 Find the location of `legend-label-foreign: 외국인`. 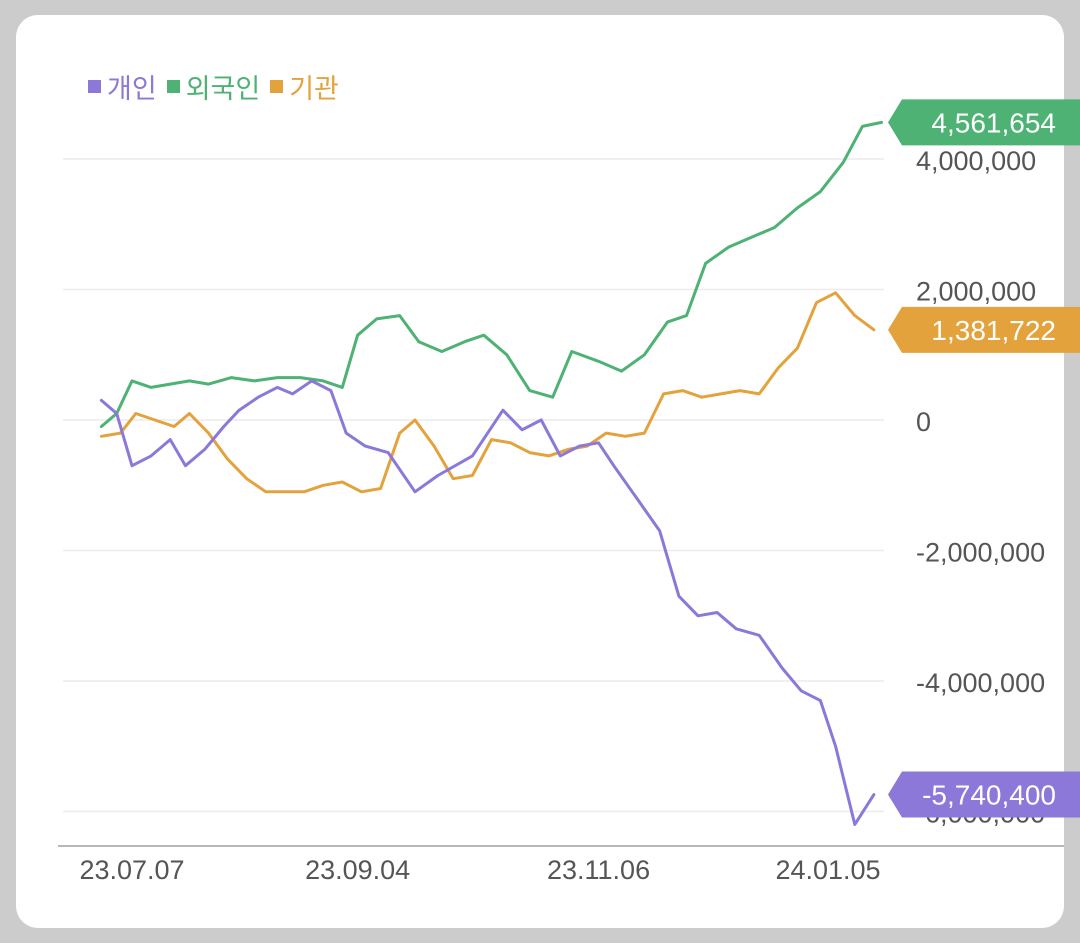

legend-label-foreign: 외국인 is located at coordinates (223, 89).